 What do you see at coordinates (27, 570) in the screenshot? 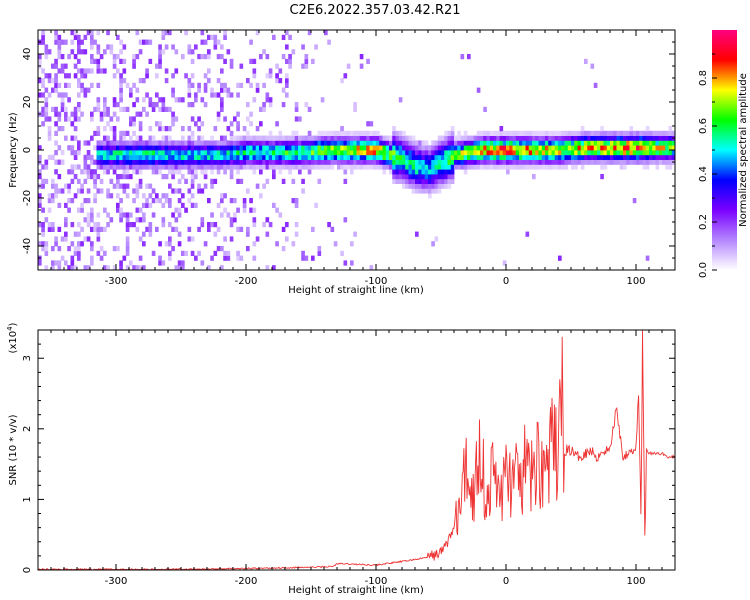
I see `snr-y-tick-label: 0` at bounding box center [27, 570].